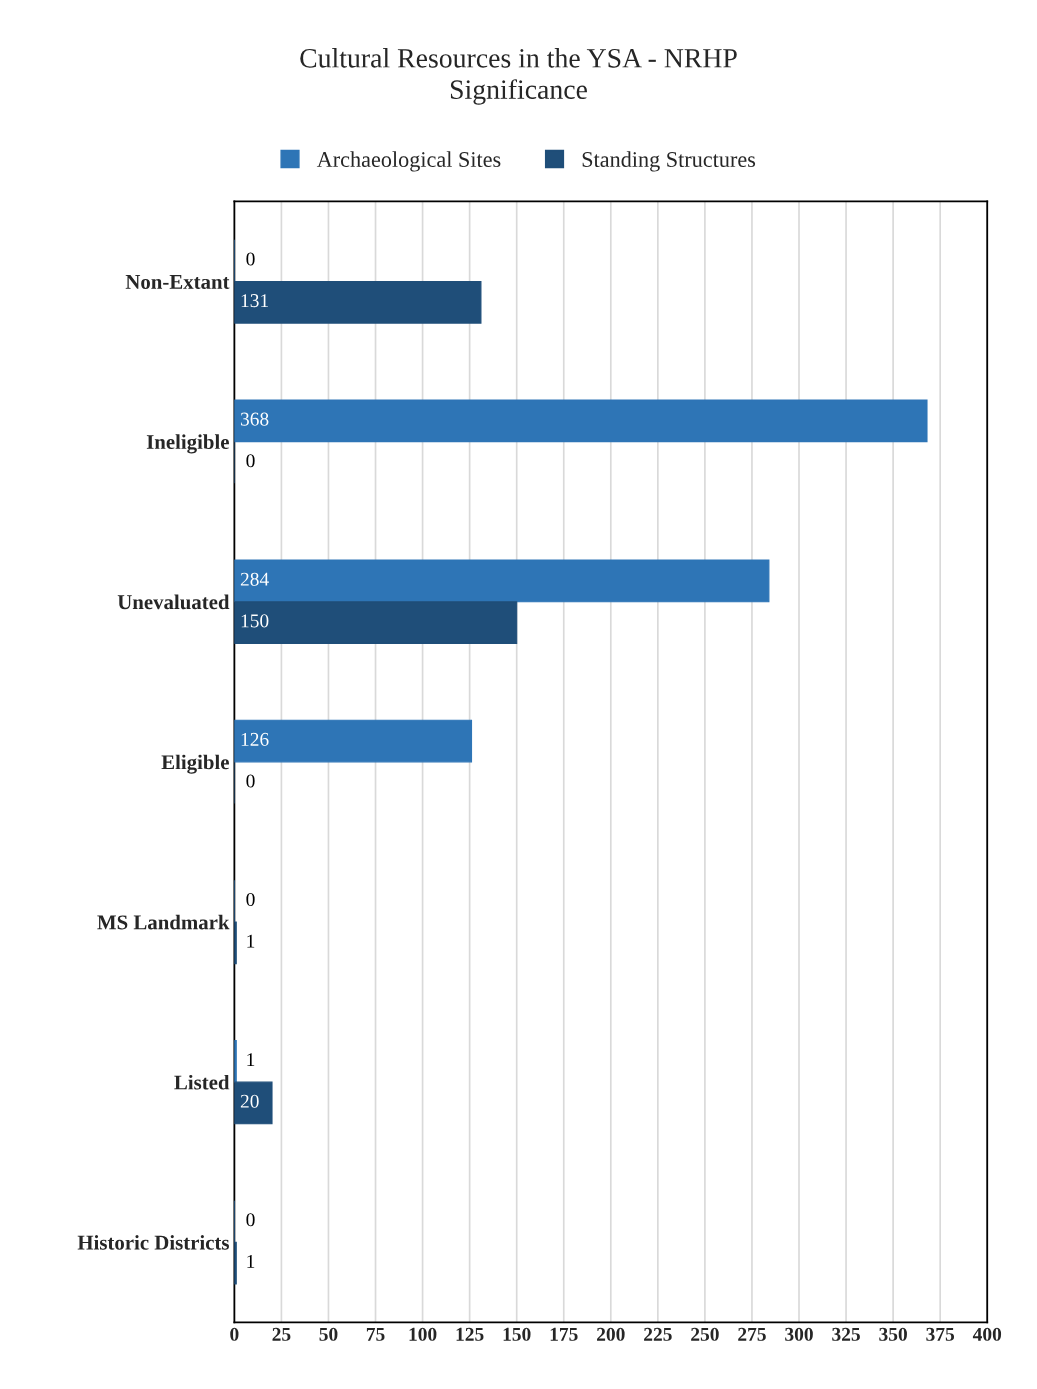 The image size is (1037, 1389). Describe the element at coordinates (249, 1101) in the screenshot. I see `data-label: 20` at that location.